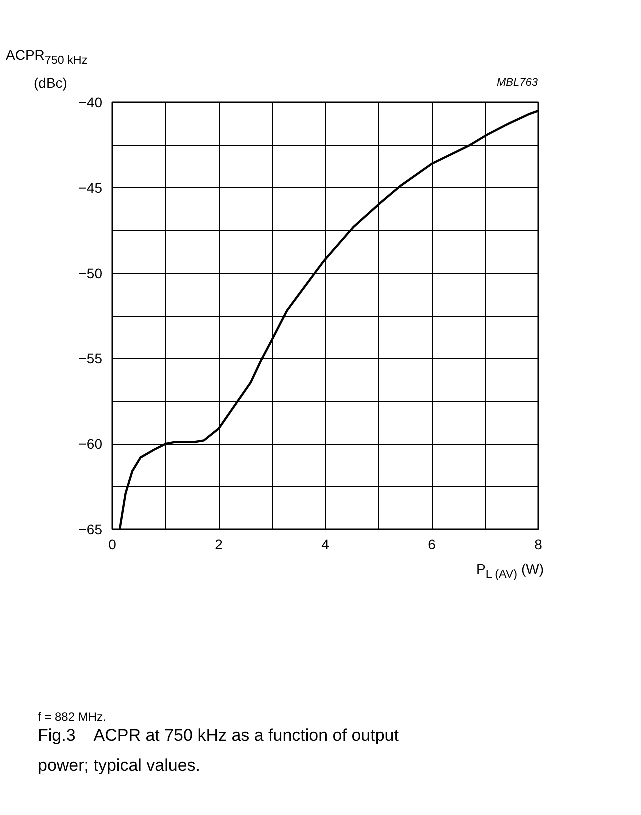  I want to click on x-tick-label: 4, so click(326, 544).